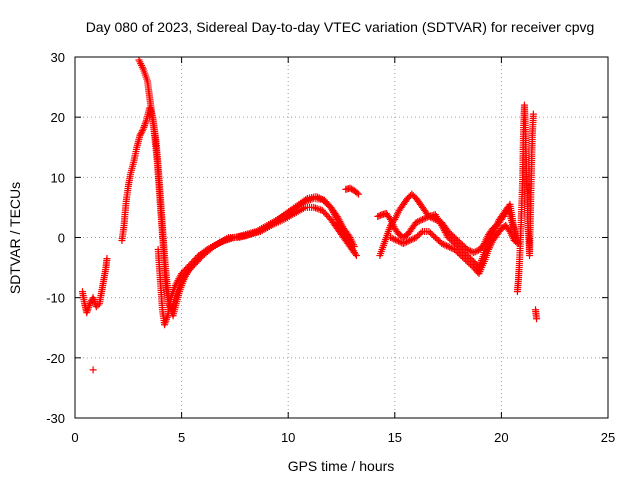 The height and width of the screenshot is (480, 640). What do you see at coordinates (58, 117) in the screenshot?
I see `y-tick-label: 20` at bounding box center [58, 117].